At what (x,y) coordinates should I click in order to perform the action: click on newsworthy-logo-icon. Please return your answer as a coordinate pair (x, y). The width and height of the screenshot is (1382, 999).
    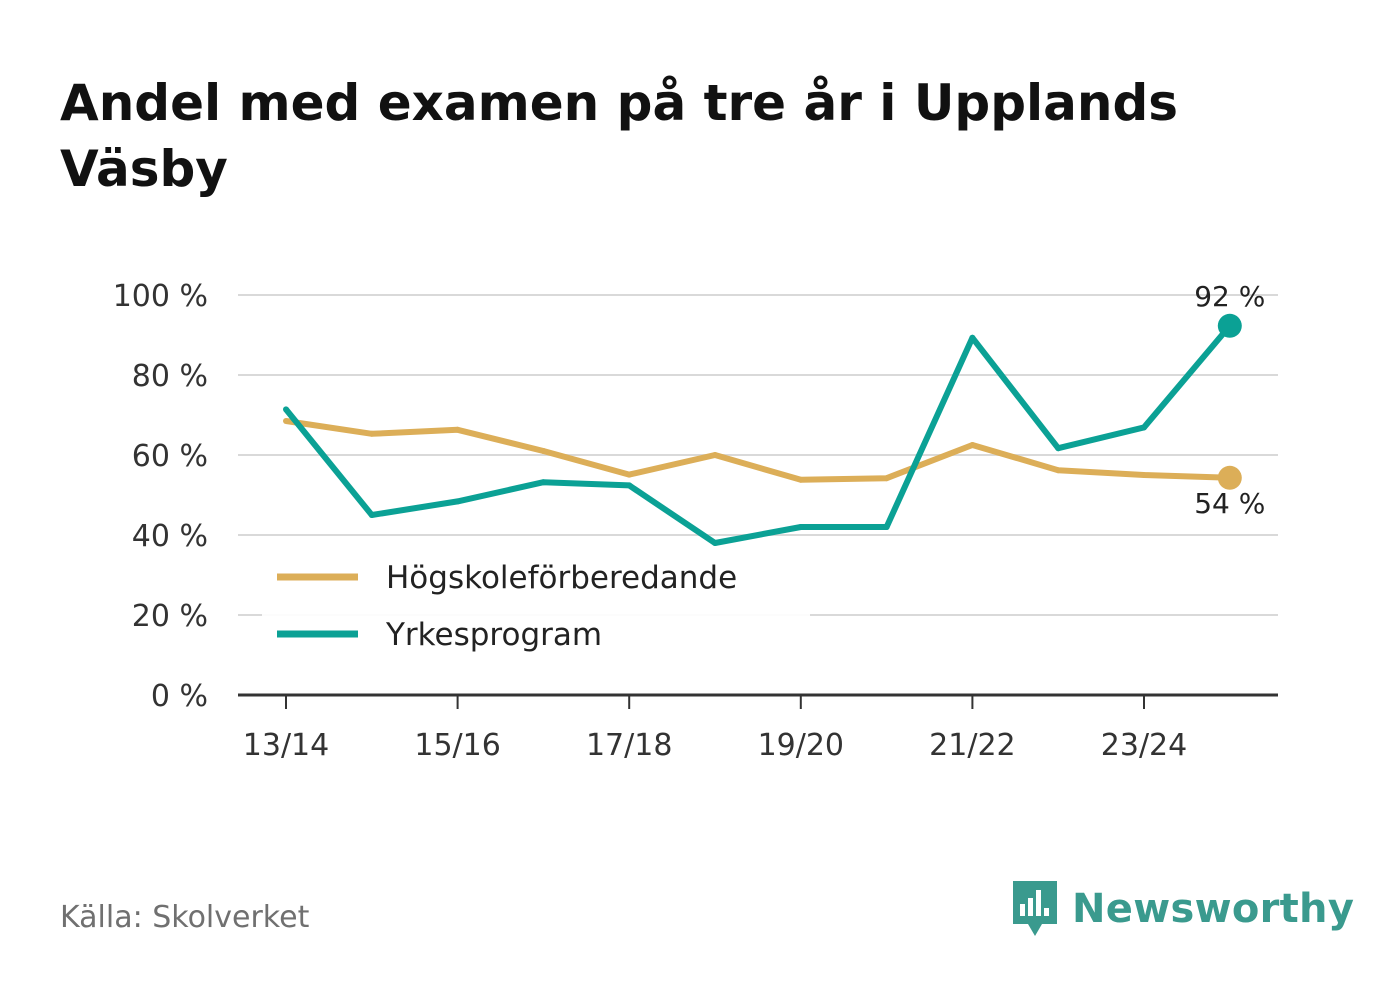
    Looking at the image, I should click on (1035, 908).